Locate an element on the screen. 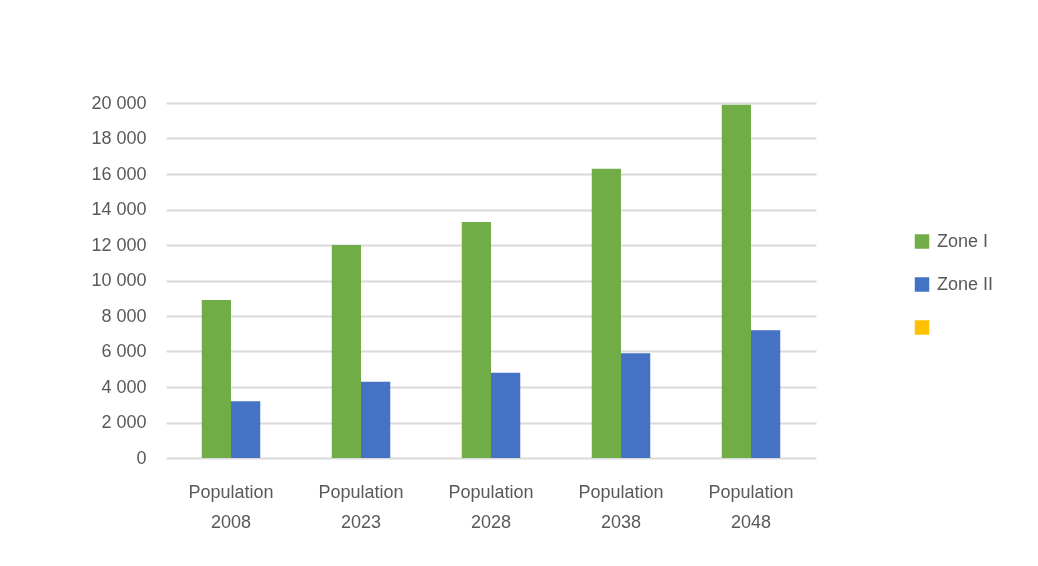 This screenshot has height=566, width=1038. x-tick-label: Population 2048 is located at coordinates (751, 506).